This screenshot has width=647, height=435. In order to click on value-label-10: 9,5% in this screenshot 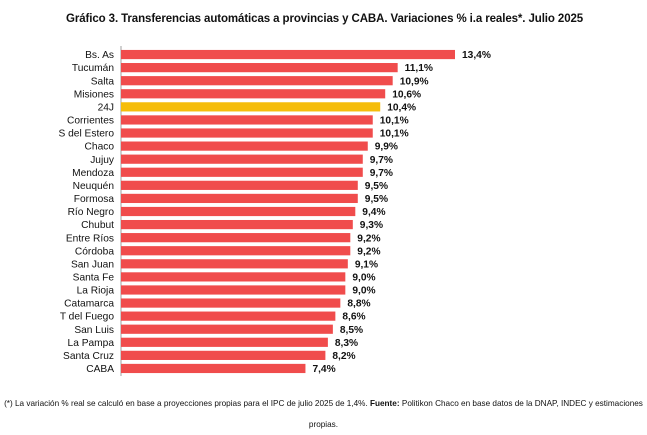, I will do `click(376, 186)`.